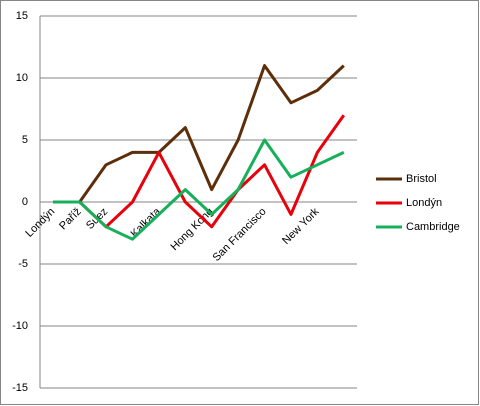 The width and height of the screenshot is (480, 406). I want to click on legend-label: Cambridge, so click(433, 227).